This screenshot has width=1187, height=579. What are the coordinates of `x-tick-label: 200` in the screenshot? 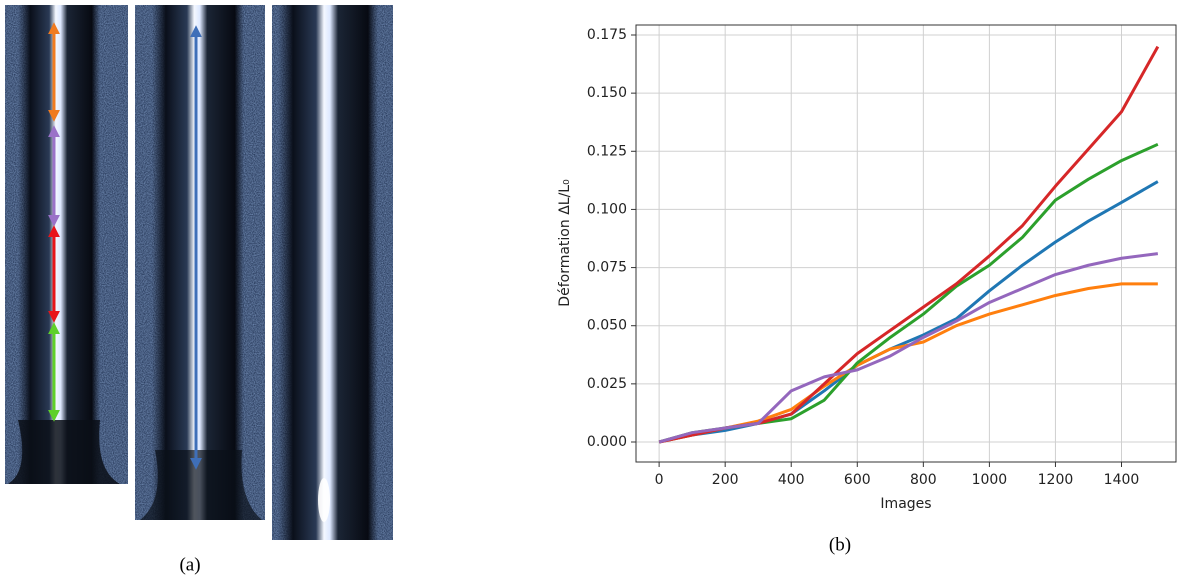 It's located at (725, 480).